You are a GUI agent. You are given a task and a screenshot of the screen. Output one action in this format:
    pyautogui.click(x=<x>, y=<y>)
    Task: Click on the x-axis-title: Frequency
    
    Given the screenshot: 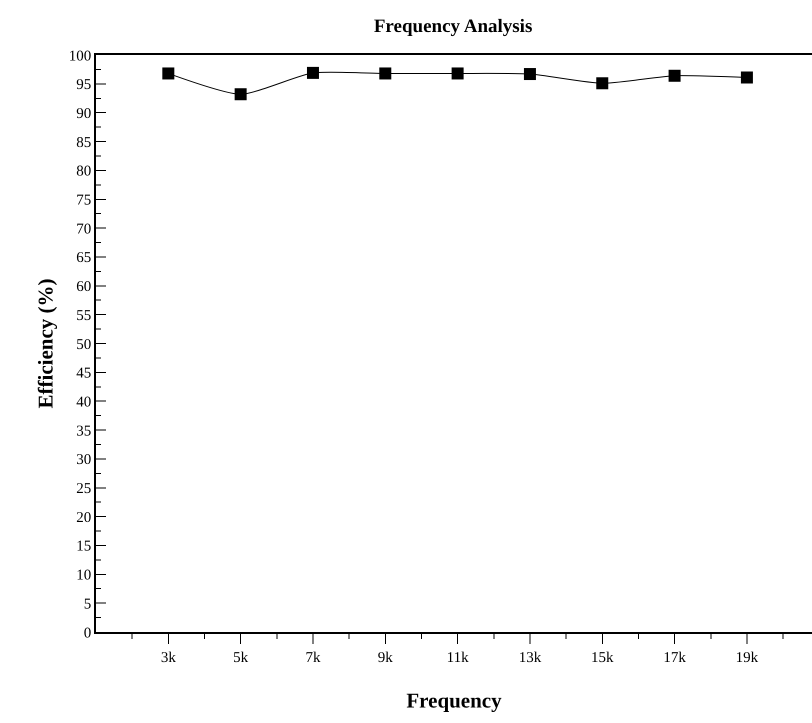 What is the action you would take?
    pyautogui.click(x=454, y=700)
    